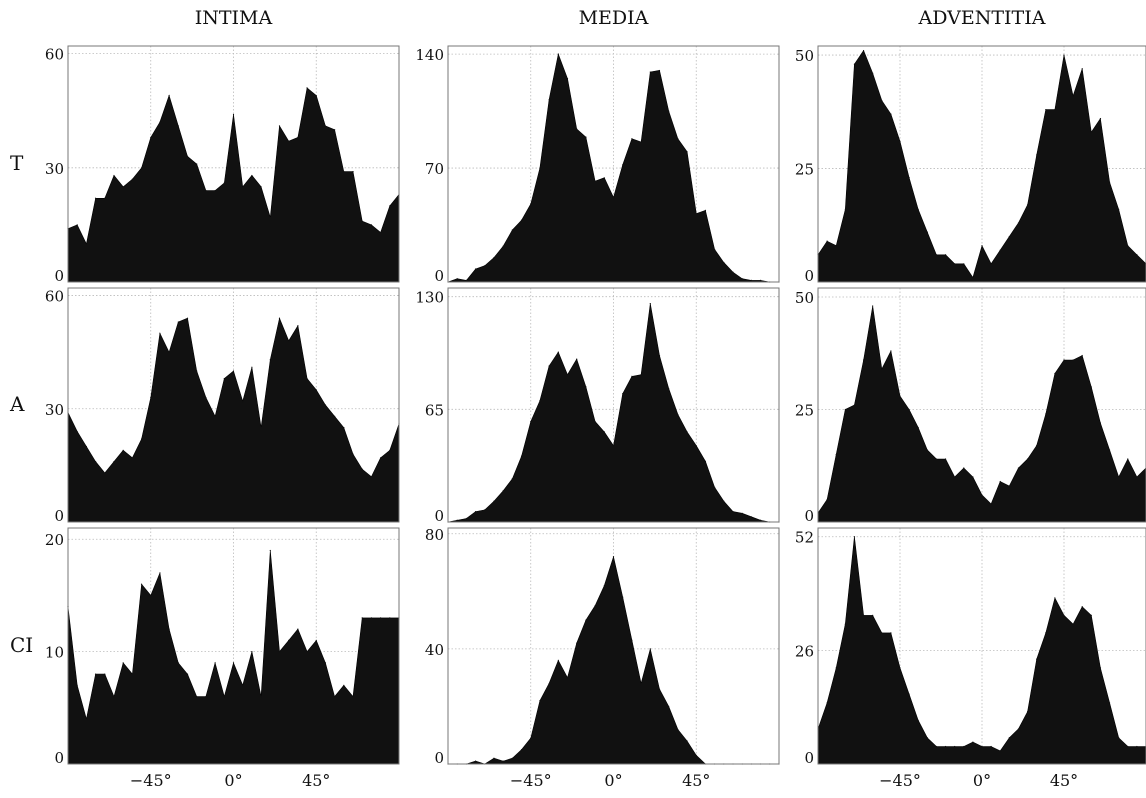 This screenshot has width=1146, height=798. Describe the element at coordinates (434, 169) in the screenshot. I see `y-tick-label: 70` at that location.